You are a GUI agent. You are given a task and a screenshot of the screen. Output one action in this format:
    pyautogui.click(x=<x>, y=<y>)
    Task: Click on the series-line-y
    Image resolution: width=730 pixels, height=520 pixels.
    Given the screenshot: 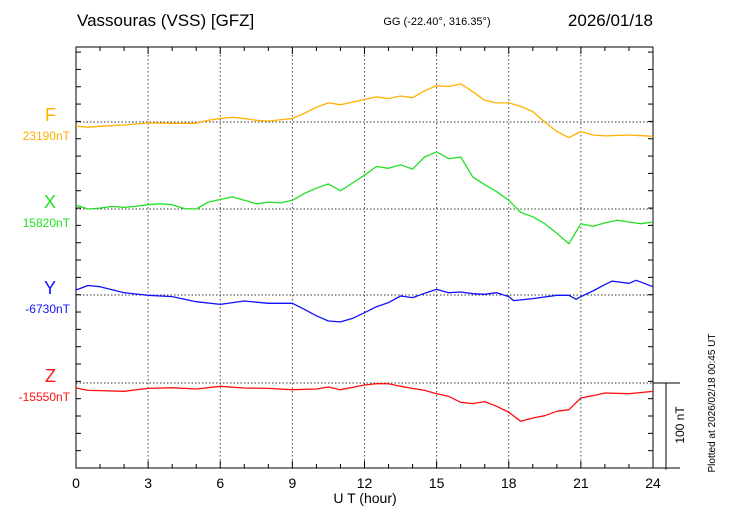 What is the action you would take?
    pyautogui.click(x=364, y=301)
    